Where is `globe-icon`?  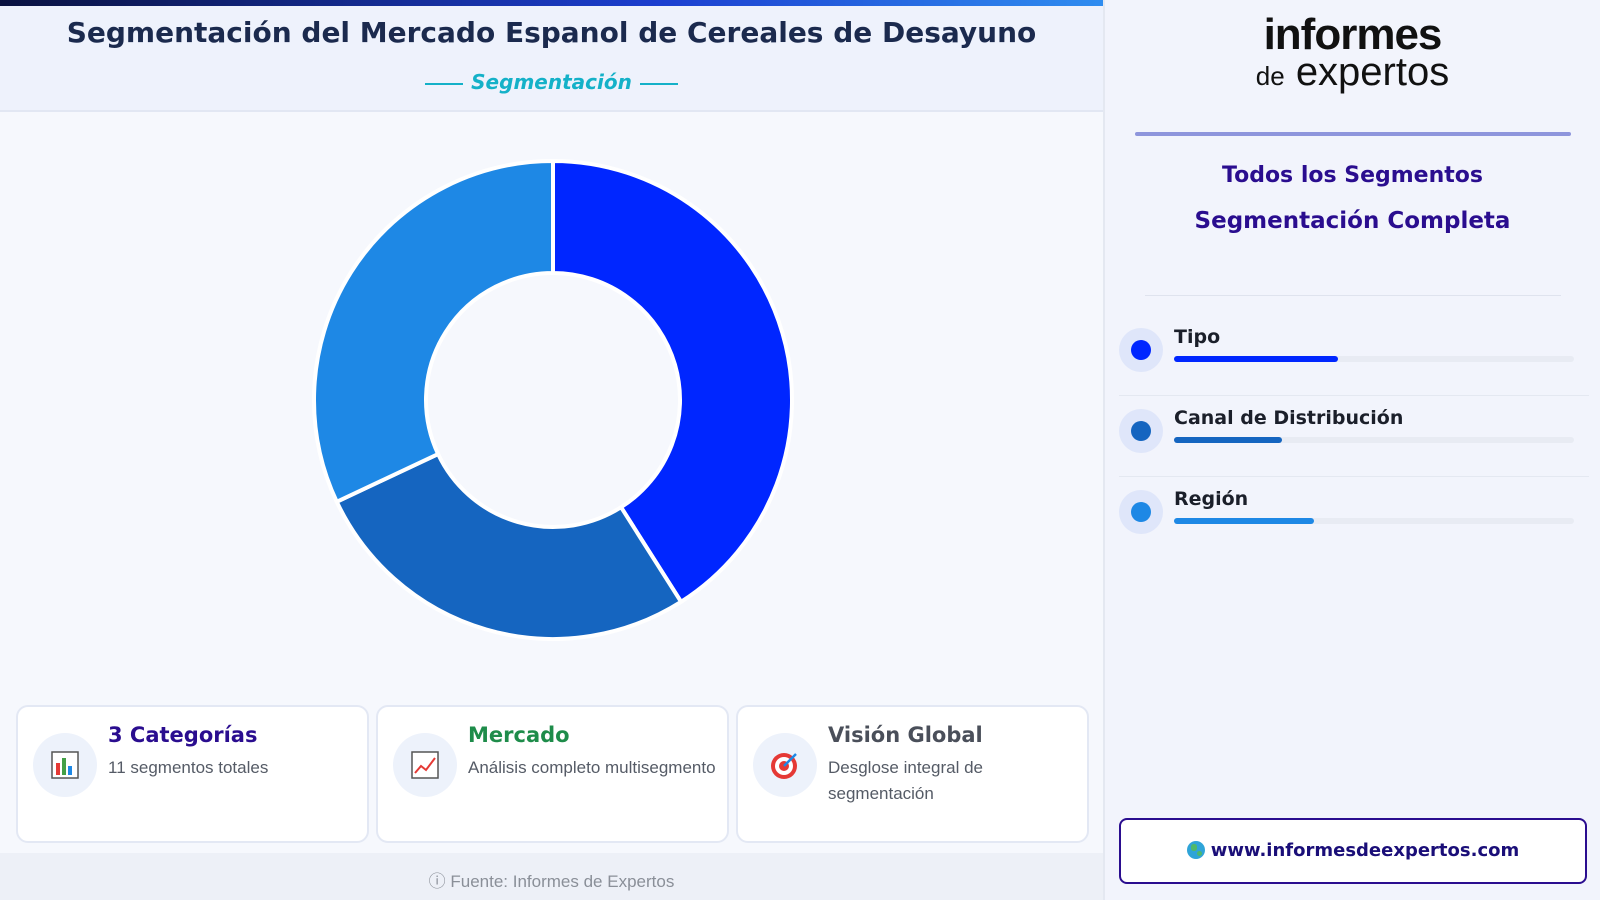
globe-icon is located at coordinates (1195, 850).